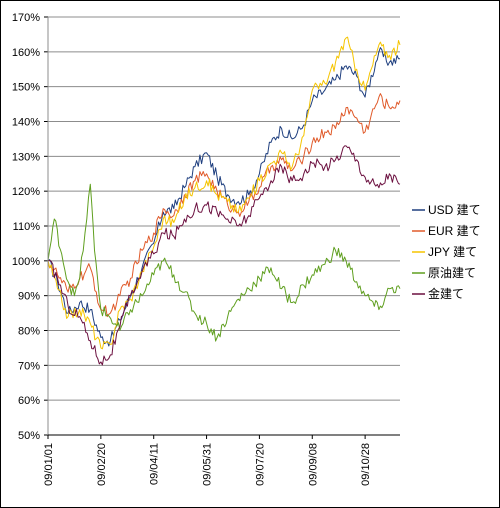 The image size is (500, 508). What do you see at coordinates (102, 464) in the screenshot?
I see `x-tick-label: 09/02/20` at bounding box center [102, 464].